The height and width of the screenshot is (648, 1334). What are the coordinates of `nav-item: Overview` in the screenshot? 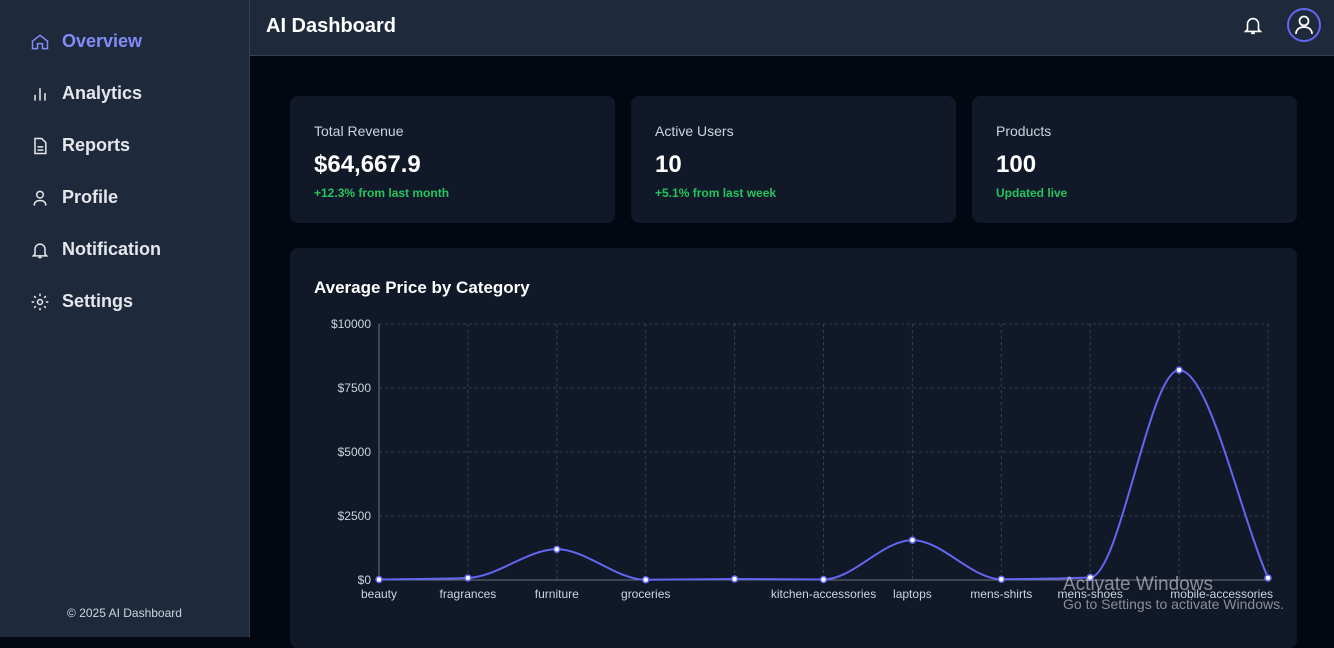 It's located at (86, 41).